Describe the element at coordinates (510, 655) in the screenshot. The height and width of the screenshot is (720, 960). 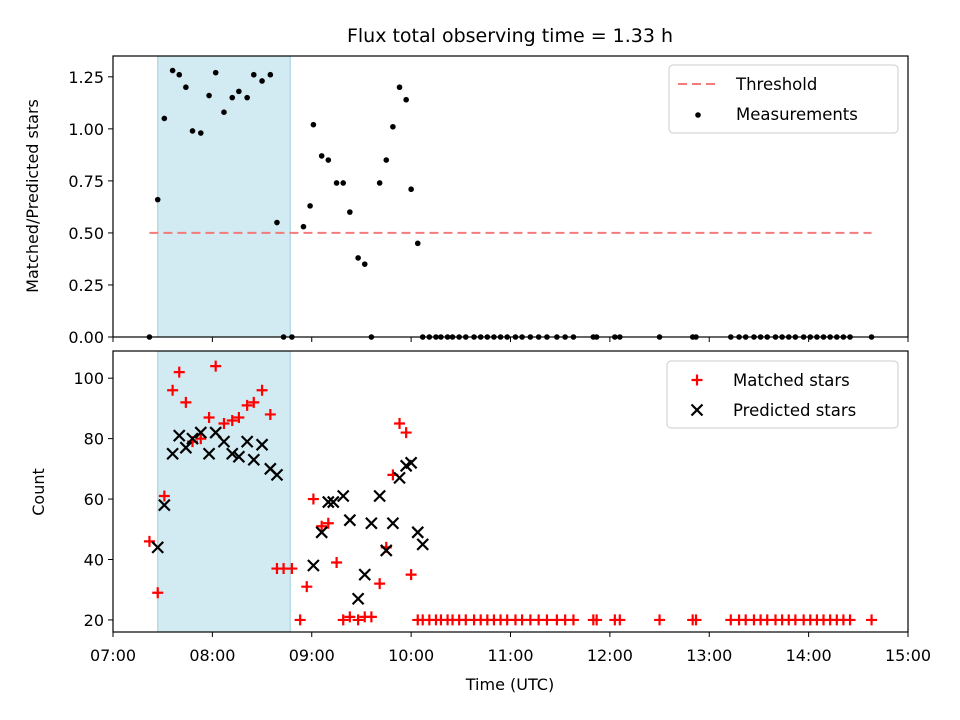
I see `x-tick-label: 11:00` at that location.